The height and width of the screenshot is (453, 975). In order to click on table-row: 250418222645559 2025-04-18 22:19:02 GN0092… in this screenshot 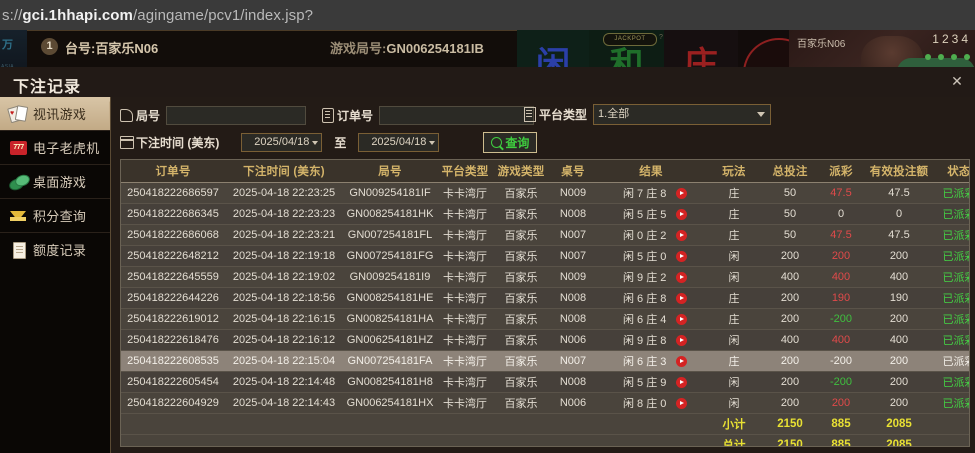, I will do `click(545, 277)`.